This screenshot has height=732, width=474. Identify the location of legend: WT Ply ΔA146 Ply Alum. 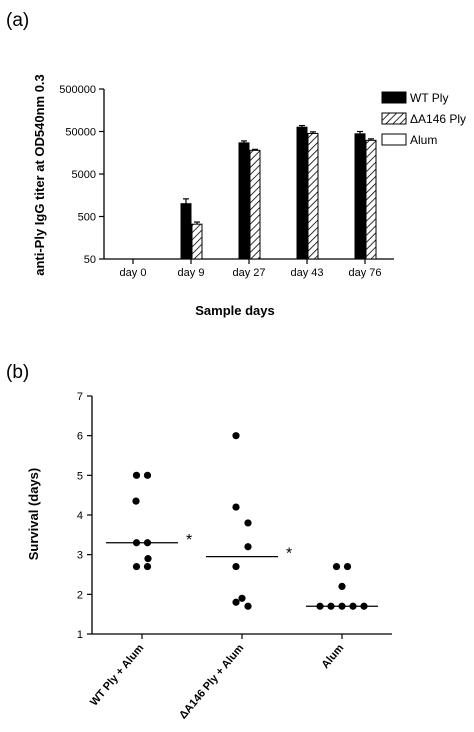
(423, 119).